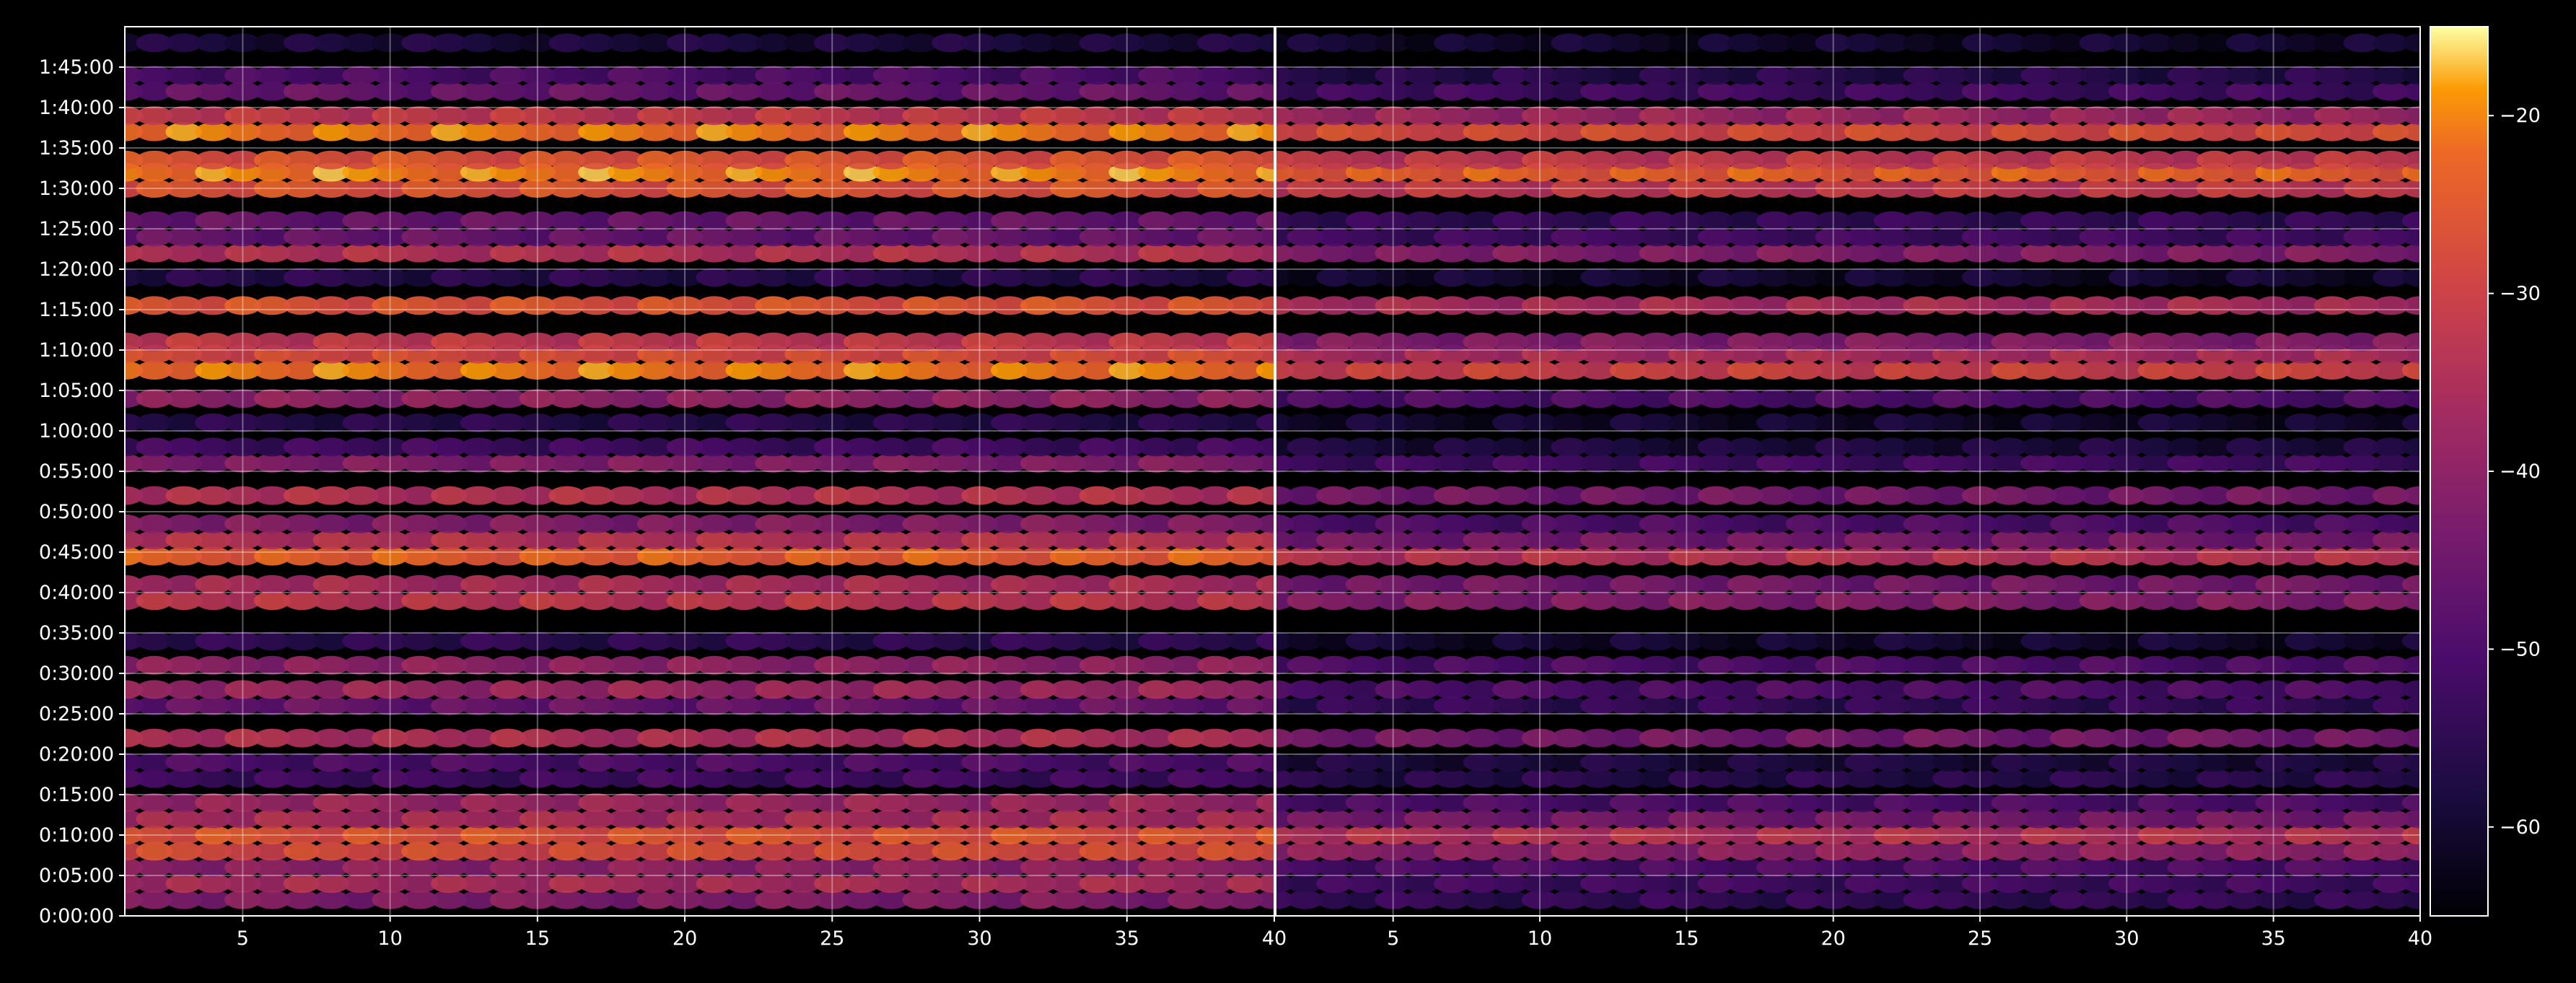  What do you see at coordinates (1848, 738) in the screenshot?
I see `heatmap-row` at bounding box center [1848, 738].